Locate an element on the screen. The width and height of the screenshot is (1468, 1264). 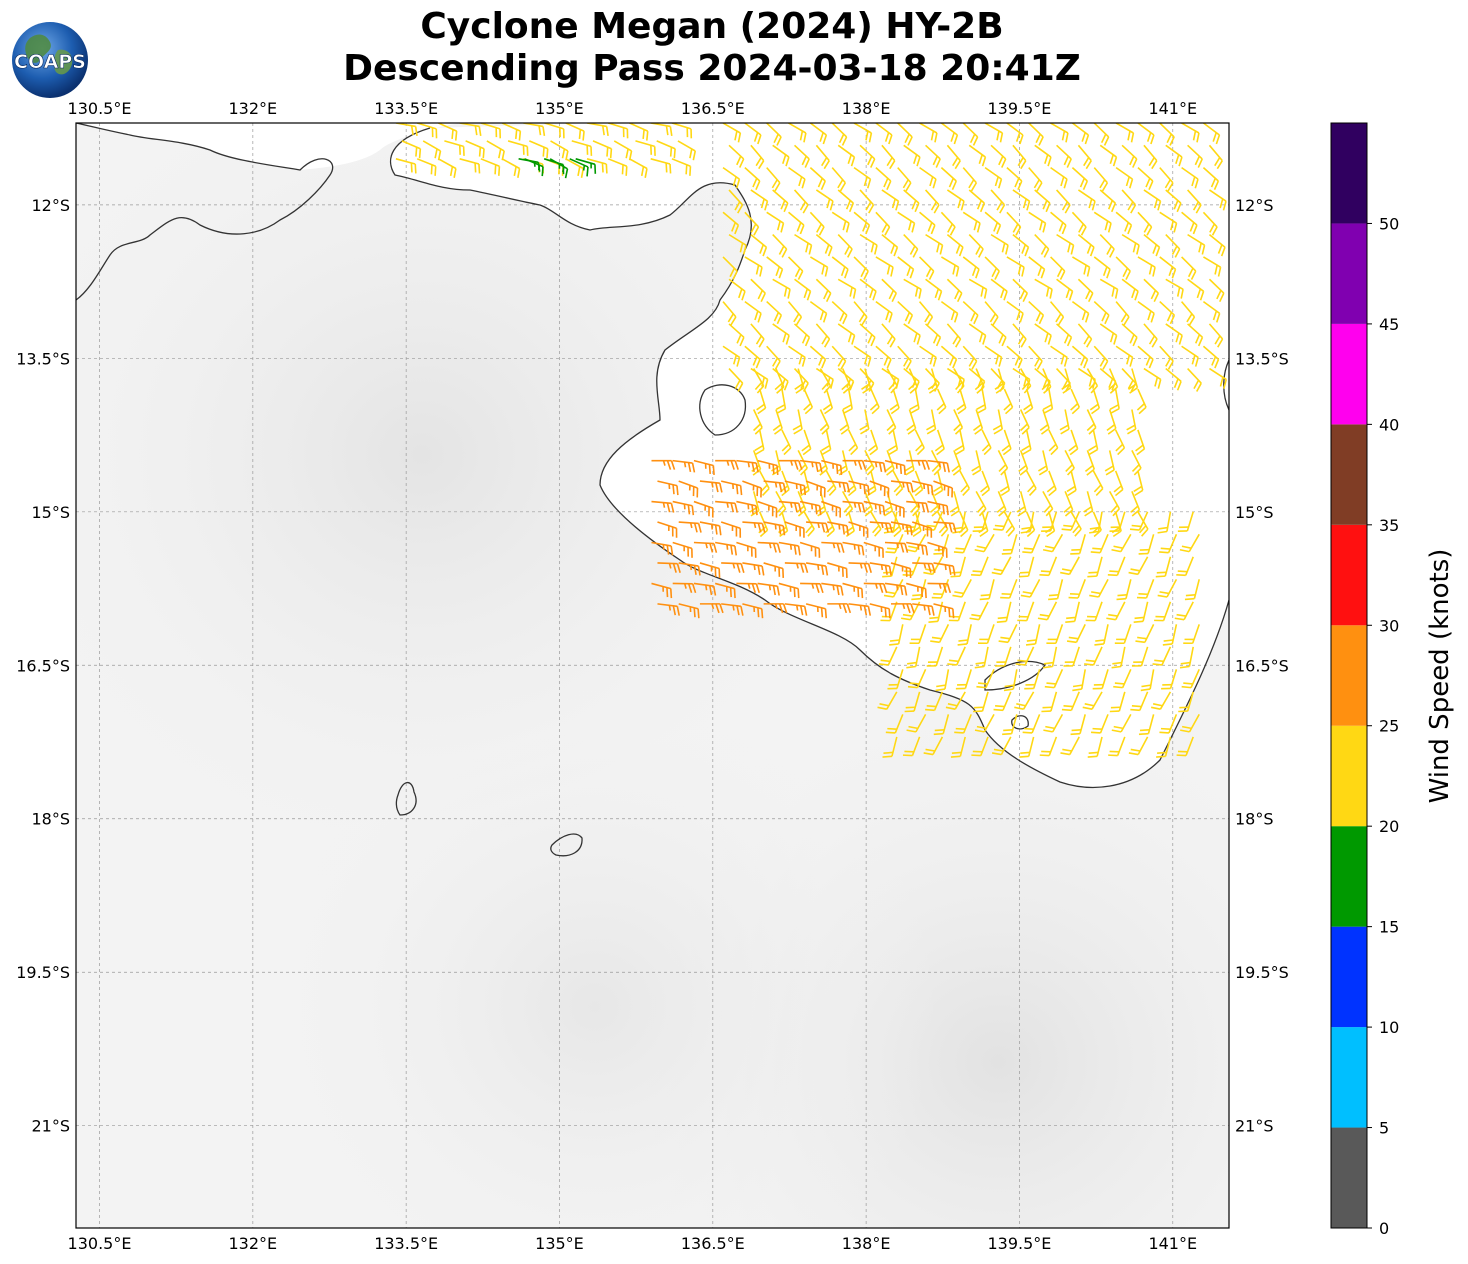
lon-tick-label-bottom: 141°E is located at coordinates (1172, 1243).